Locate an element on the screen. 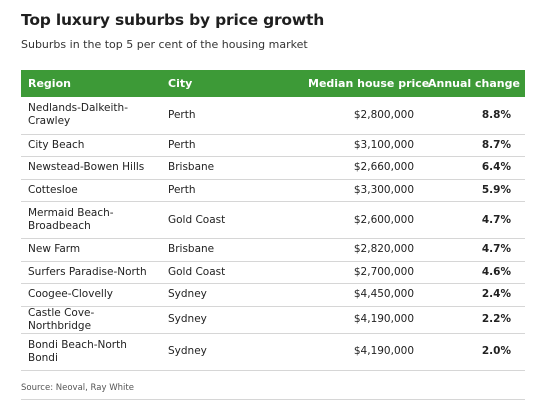 The width and height of the screenshot is (550, 404). cell-region: Surfers Paradise-North is located at coordinates (91, 272).